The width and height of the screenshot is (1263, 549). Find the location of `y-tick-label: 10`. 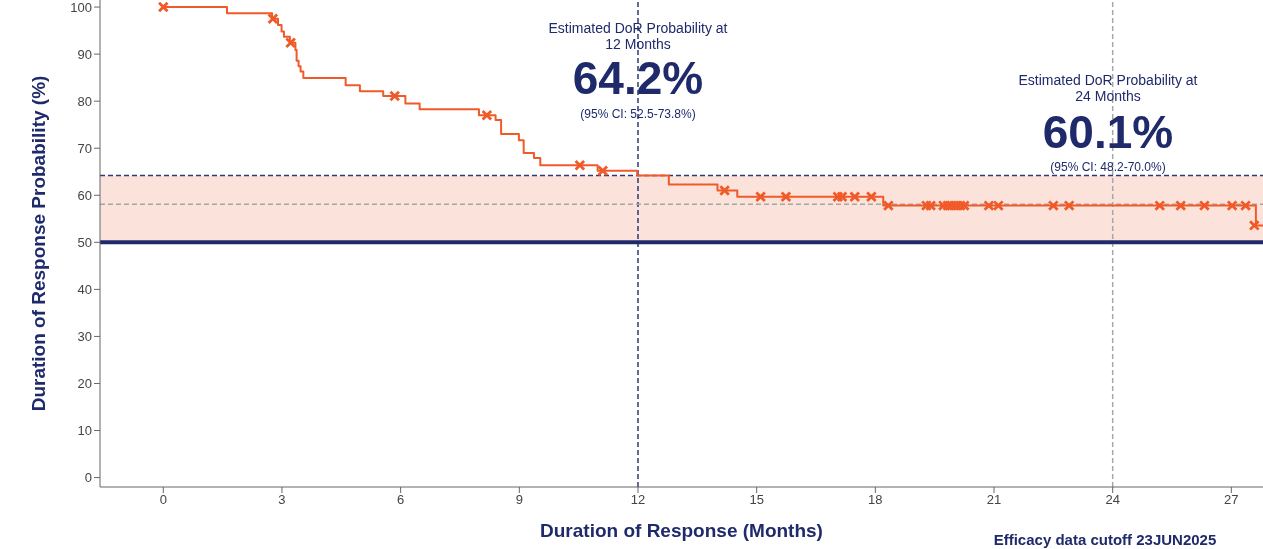

y-tick-label: 10 is located at coordinates (84, 431).